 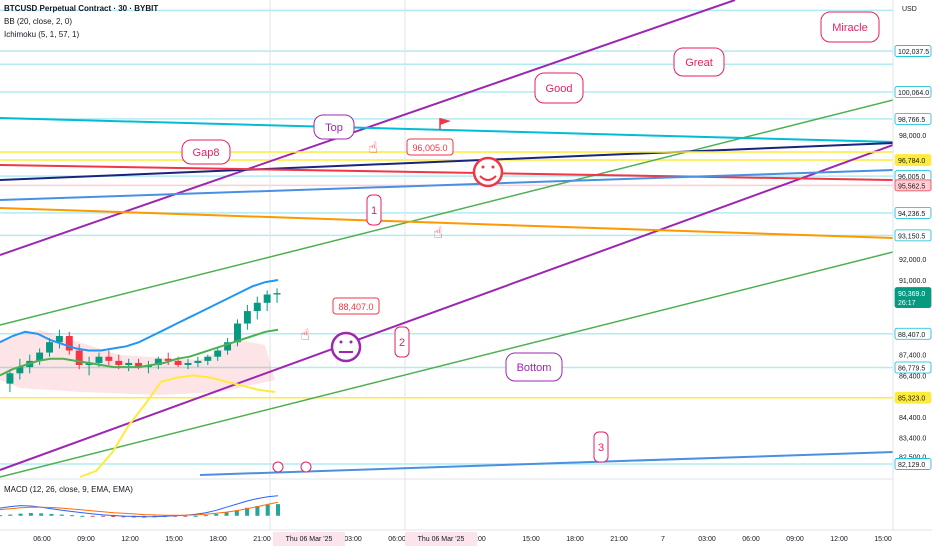 What do you see at coordinates (911, 369) in the screenshot?
I see `price-label-text: 86,779.5` at bounding box center [911, 369].